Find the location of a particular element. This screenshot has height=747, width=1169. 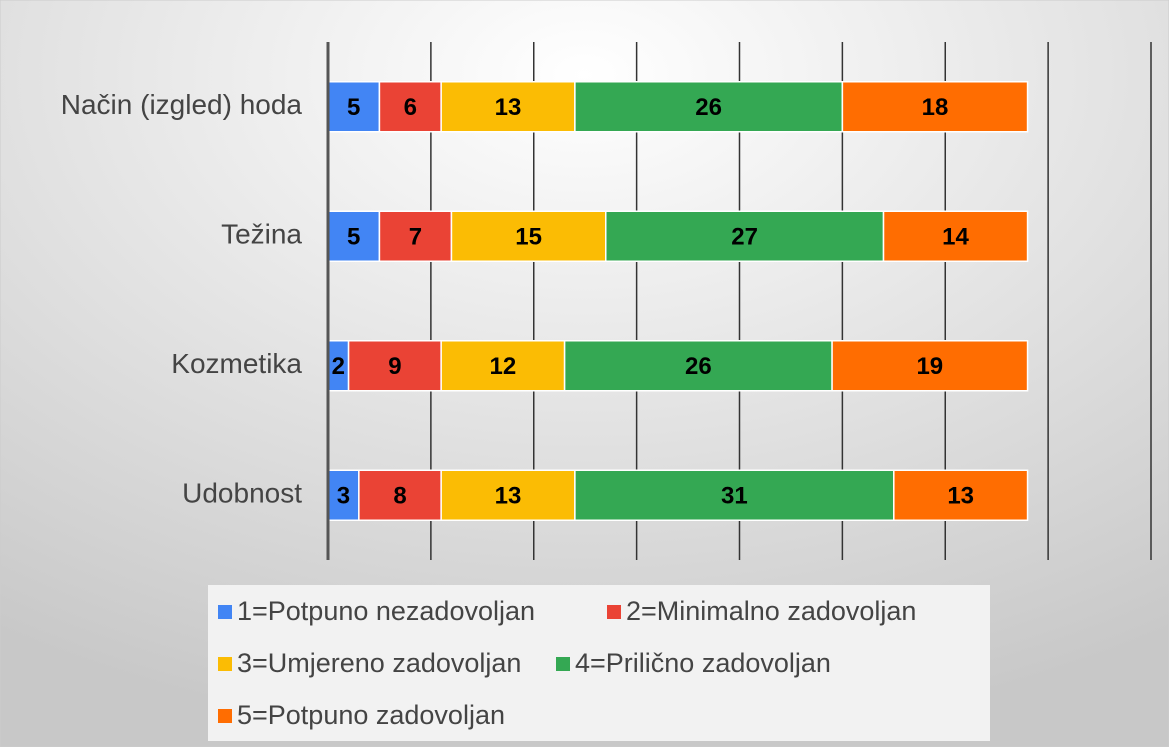

legend-box is located at coordinates (599, 663).